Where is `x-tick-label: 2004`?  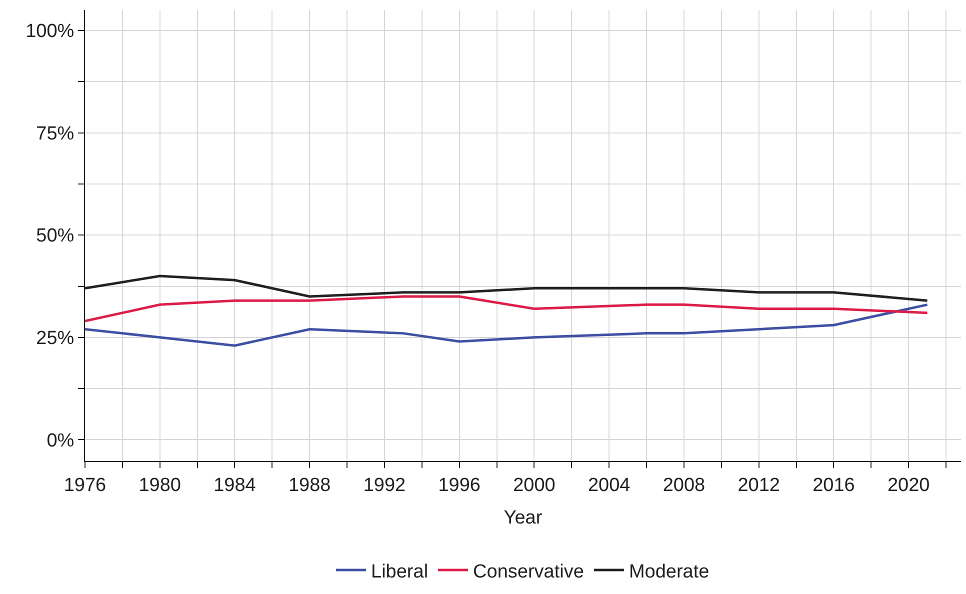
x-tick-label: 2004 is located at coordinates (609, 485).